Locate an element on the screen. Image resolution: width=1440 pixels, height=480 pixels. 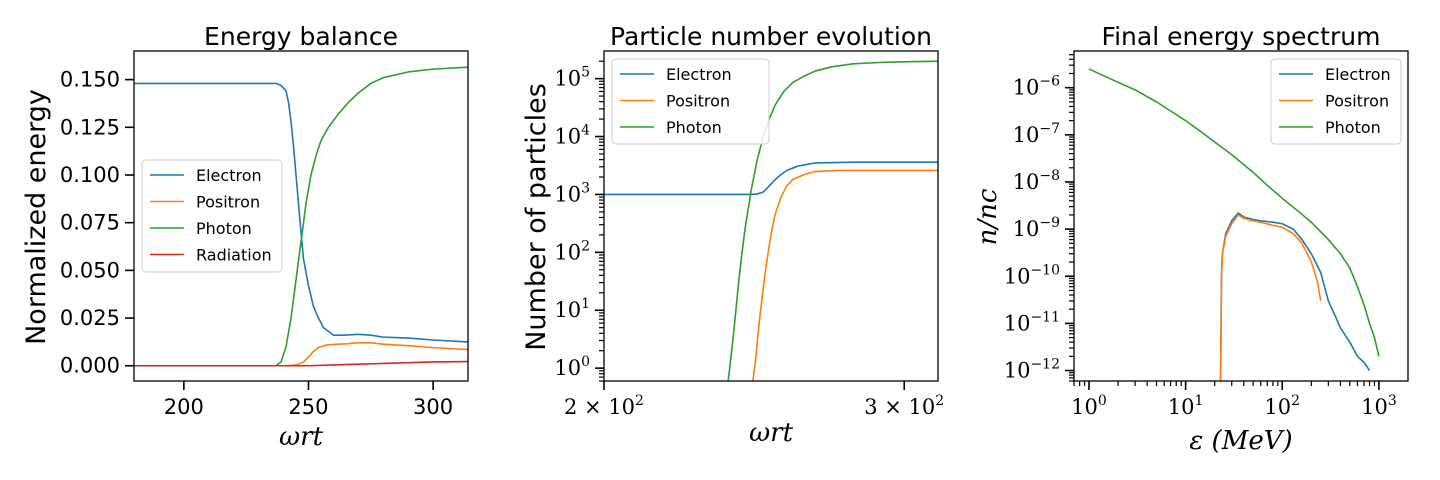
x-tick-label: 250 is located at coordinates (308, 407).